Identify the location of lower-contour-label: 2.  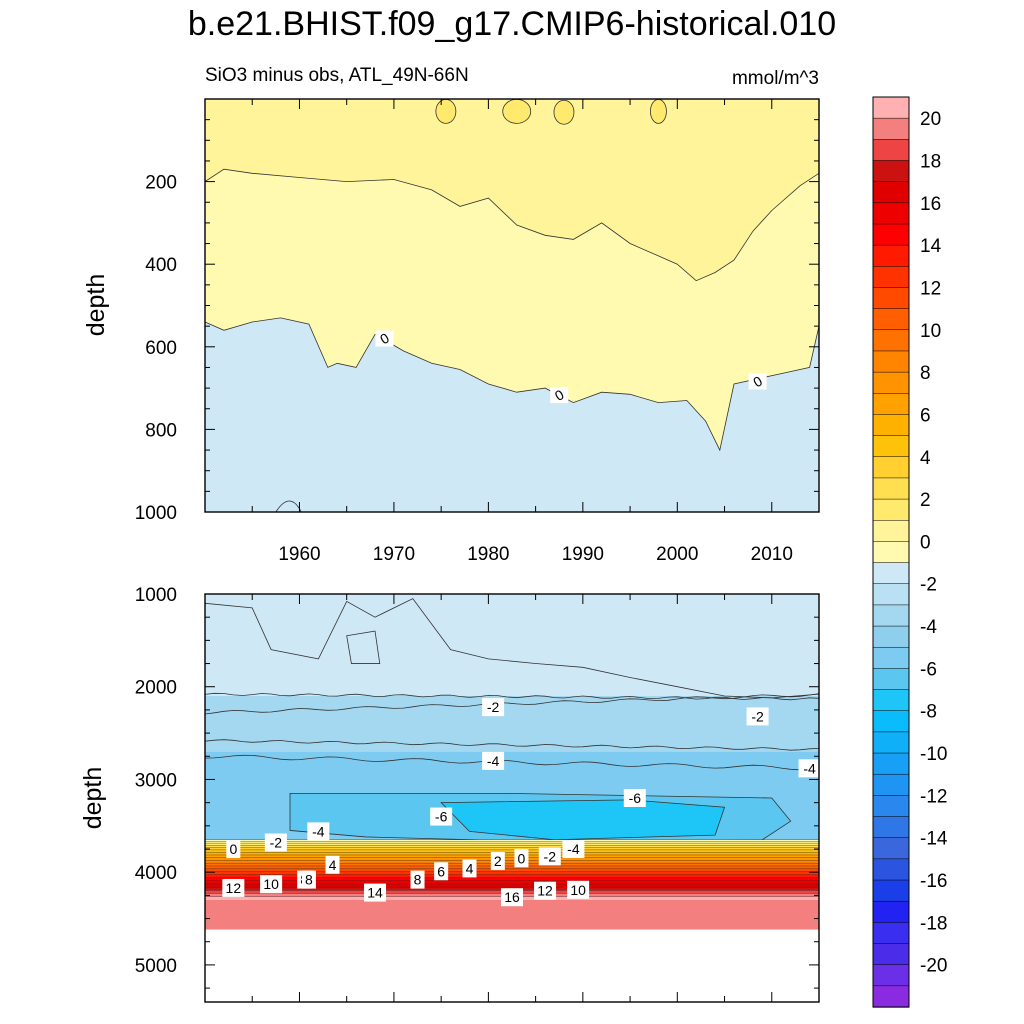
(498, 861).